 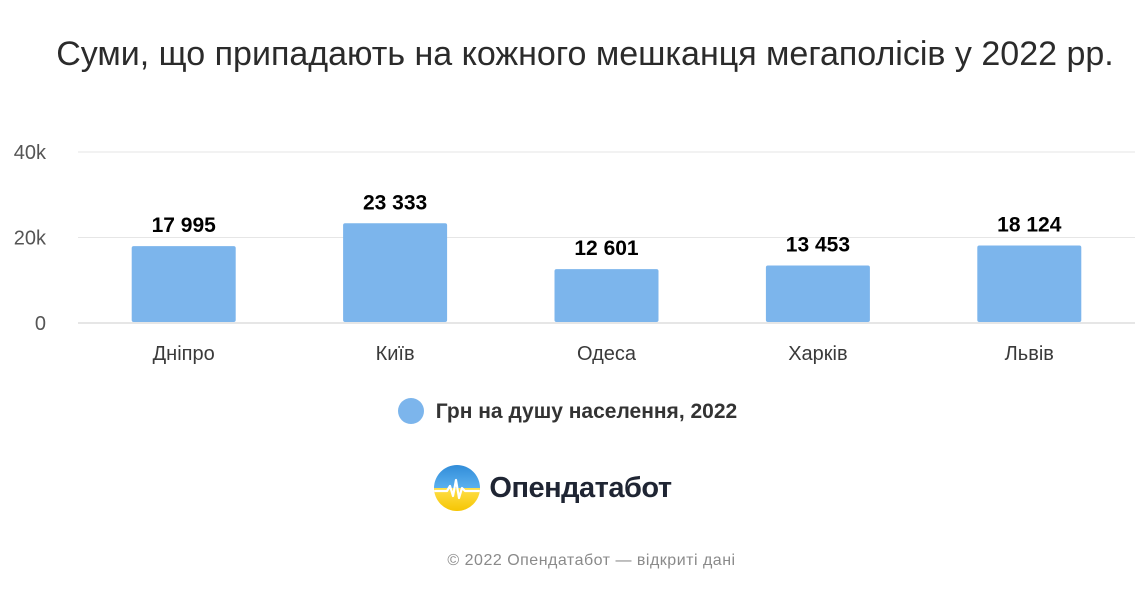 I want to click on data-label: 18 124, so click(x=1029, y=225).